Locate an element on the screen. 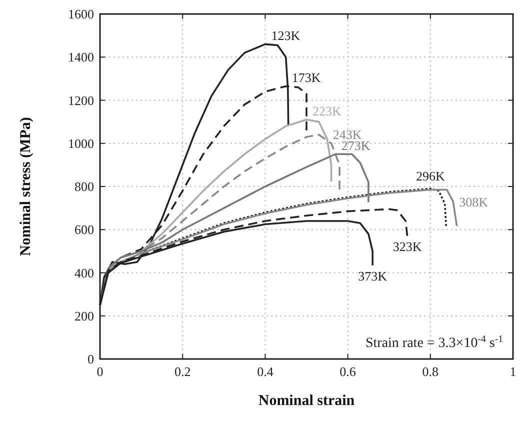 Image resolution: width=529 pixels, height=421 pixels. x-tick-label: 1 is located at coordinates (513, 371).